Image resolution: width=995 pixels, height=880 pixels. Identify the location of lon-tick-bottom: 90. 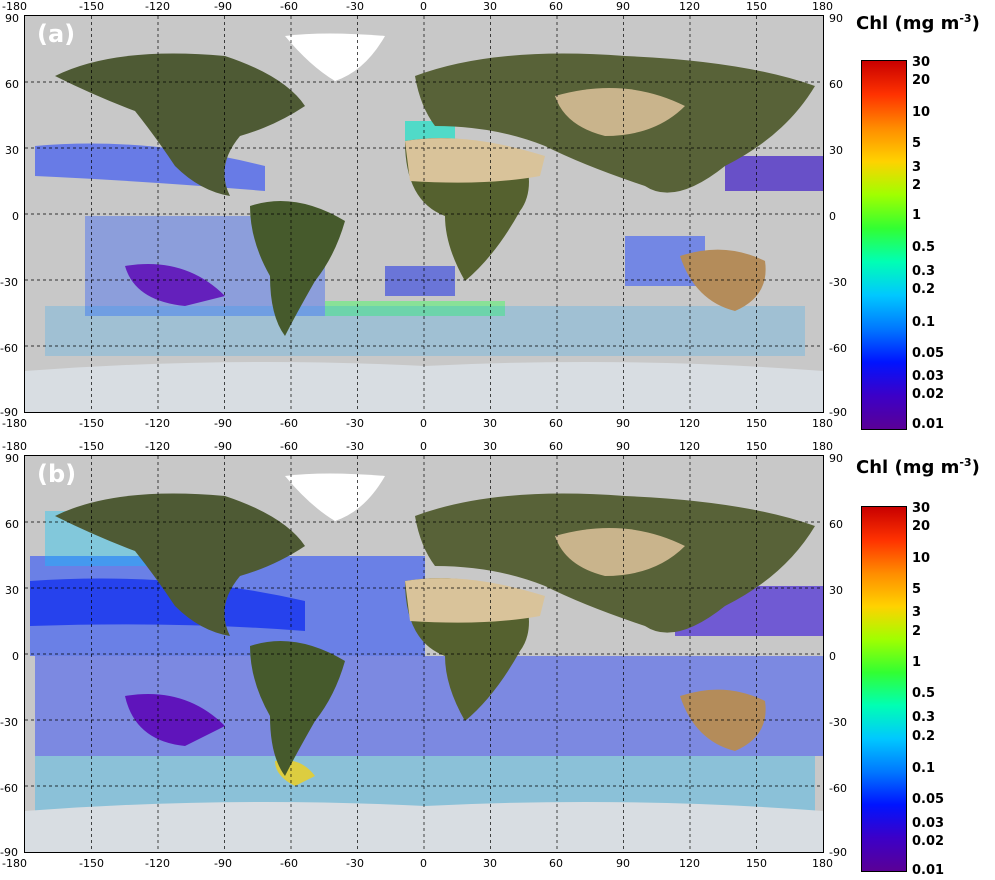
(623, 423).